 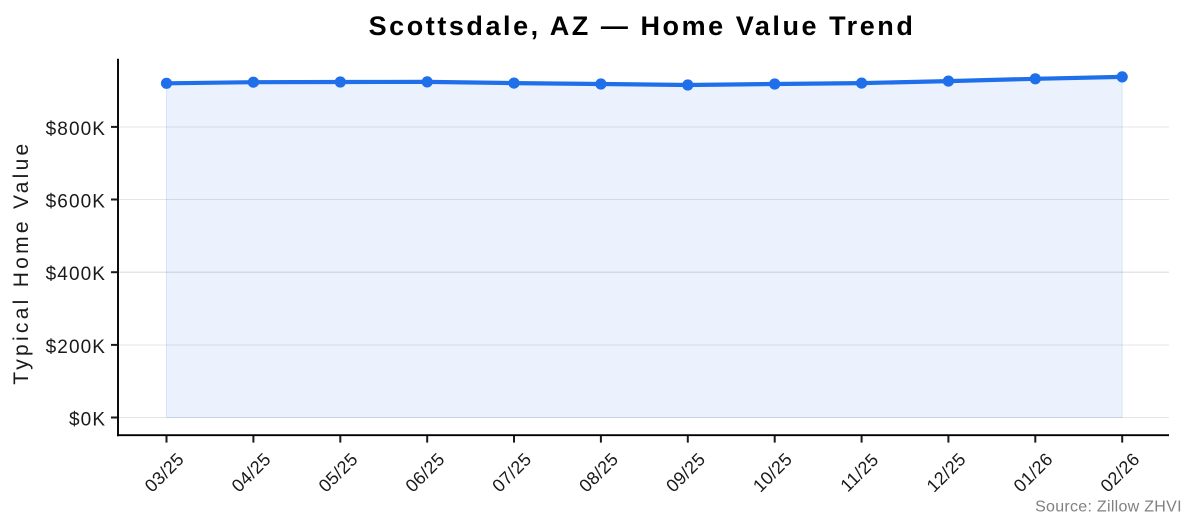 I want to click on svg-text: 04/25, so click(x=251, y=472).